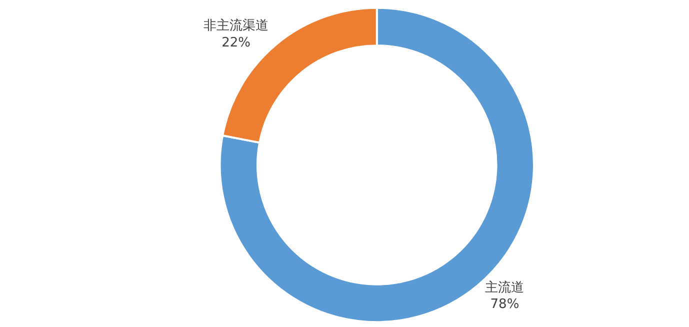 The image size is (689, 327). What do you see at coordinates (236, 43) in the screenshot?
I see `data-label: 22%` at bounding box center [236, 43].